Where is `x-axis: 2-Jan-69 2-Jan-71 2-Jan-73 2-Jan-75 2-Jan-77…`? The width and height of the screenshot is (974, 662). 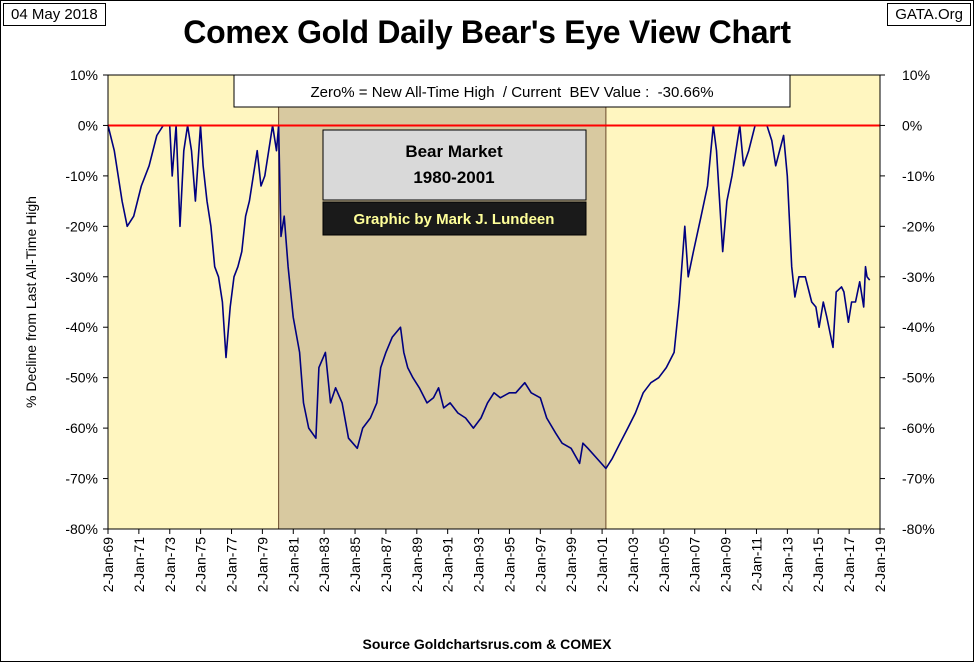 x-axis: 2-Jan-69 2-Jan-71 2-Jan-73 2-Jan-75 2-Jan-77… is located at coordinates (494, 560).